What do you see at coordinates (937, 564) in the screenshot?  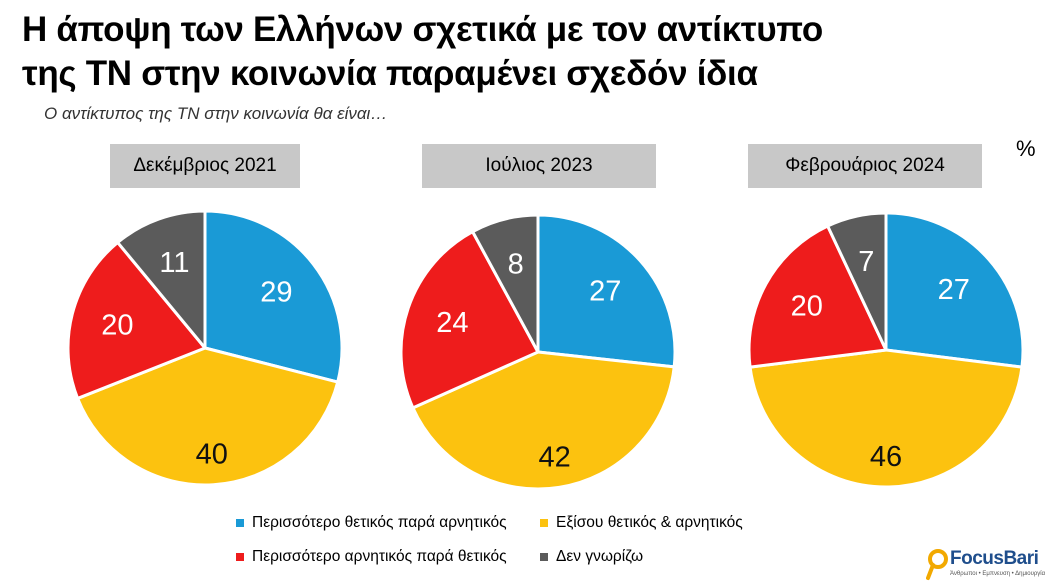 I see `magnifier-icon` at bounding box center [937, 564].